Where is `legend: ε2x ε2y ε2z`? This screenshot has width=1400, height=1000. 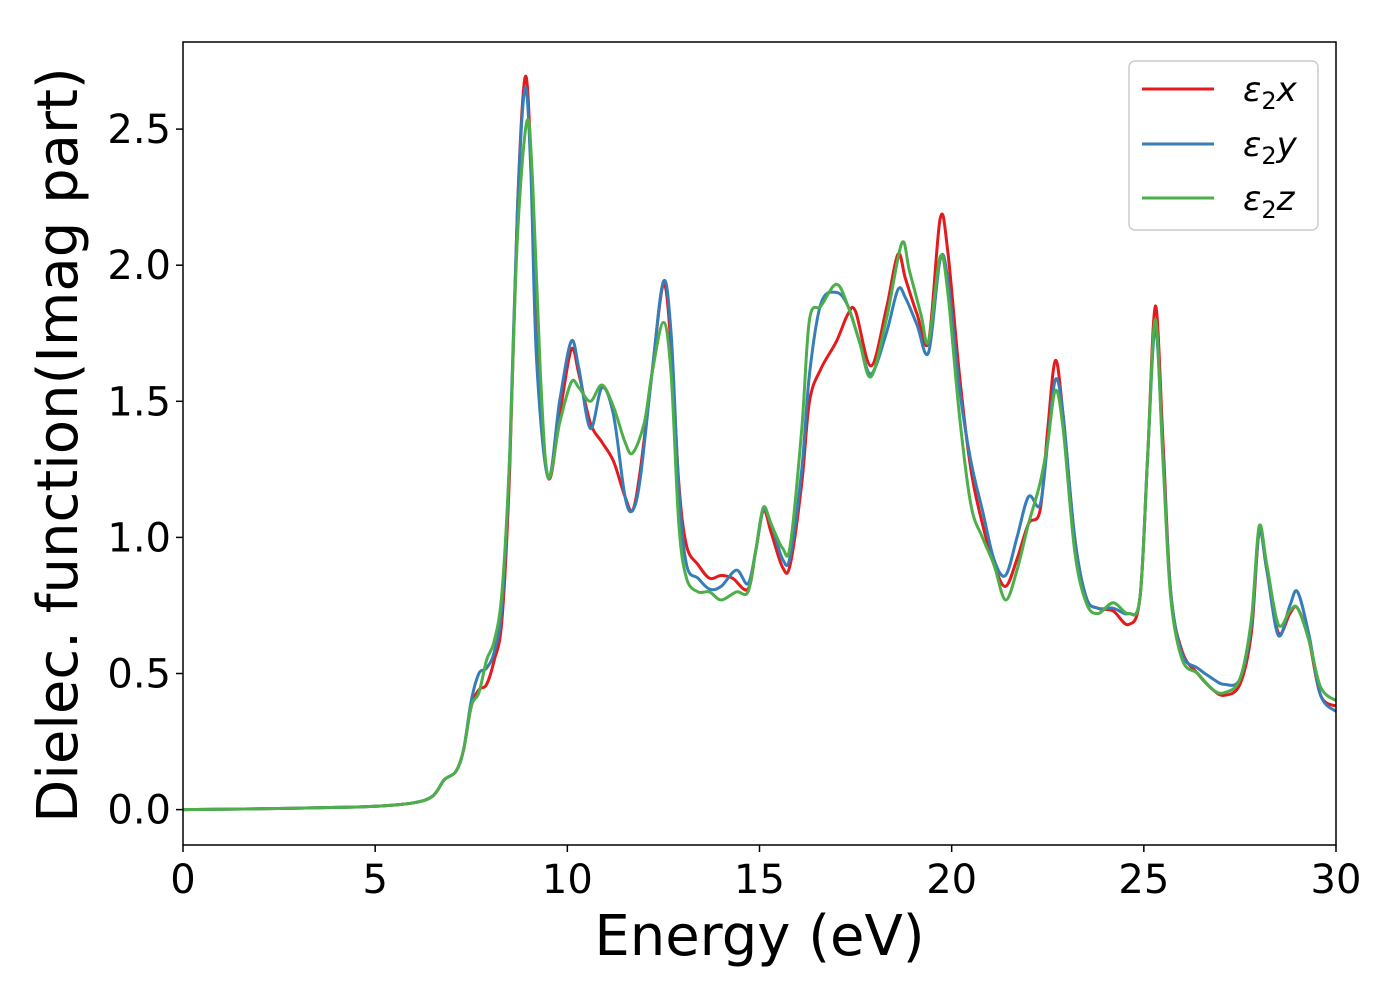
legend: ε2x ε2y ε2z is located at coordinates (1223, 145).